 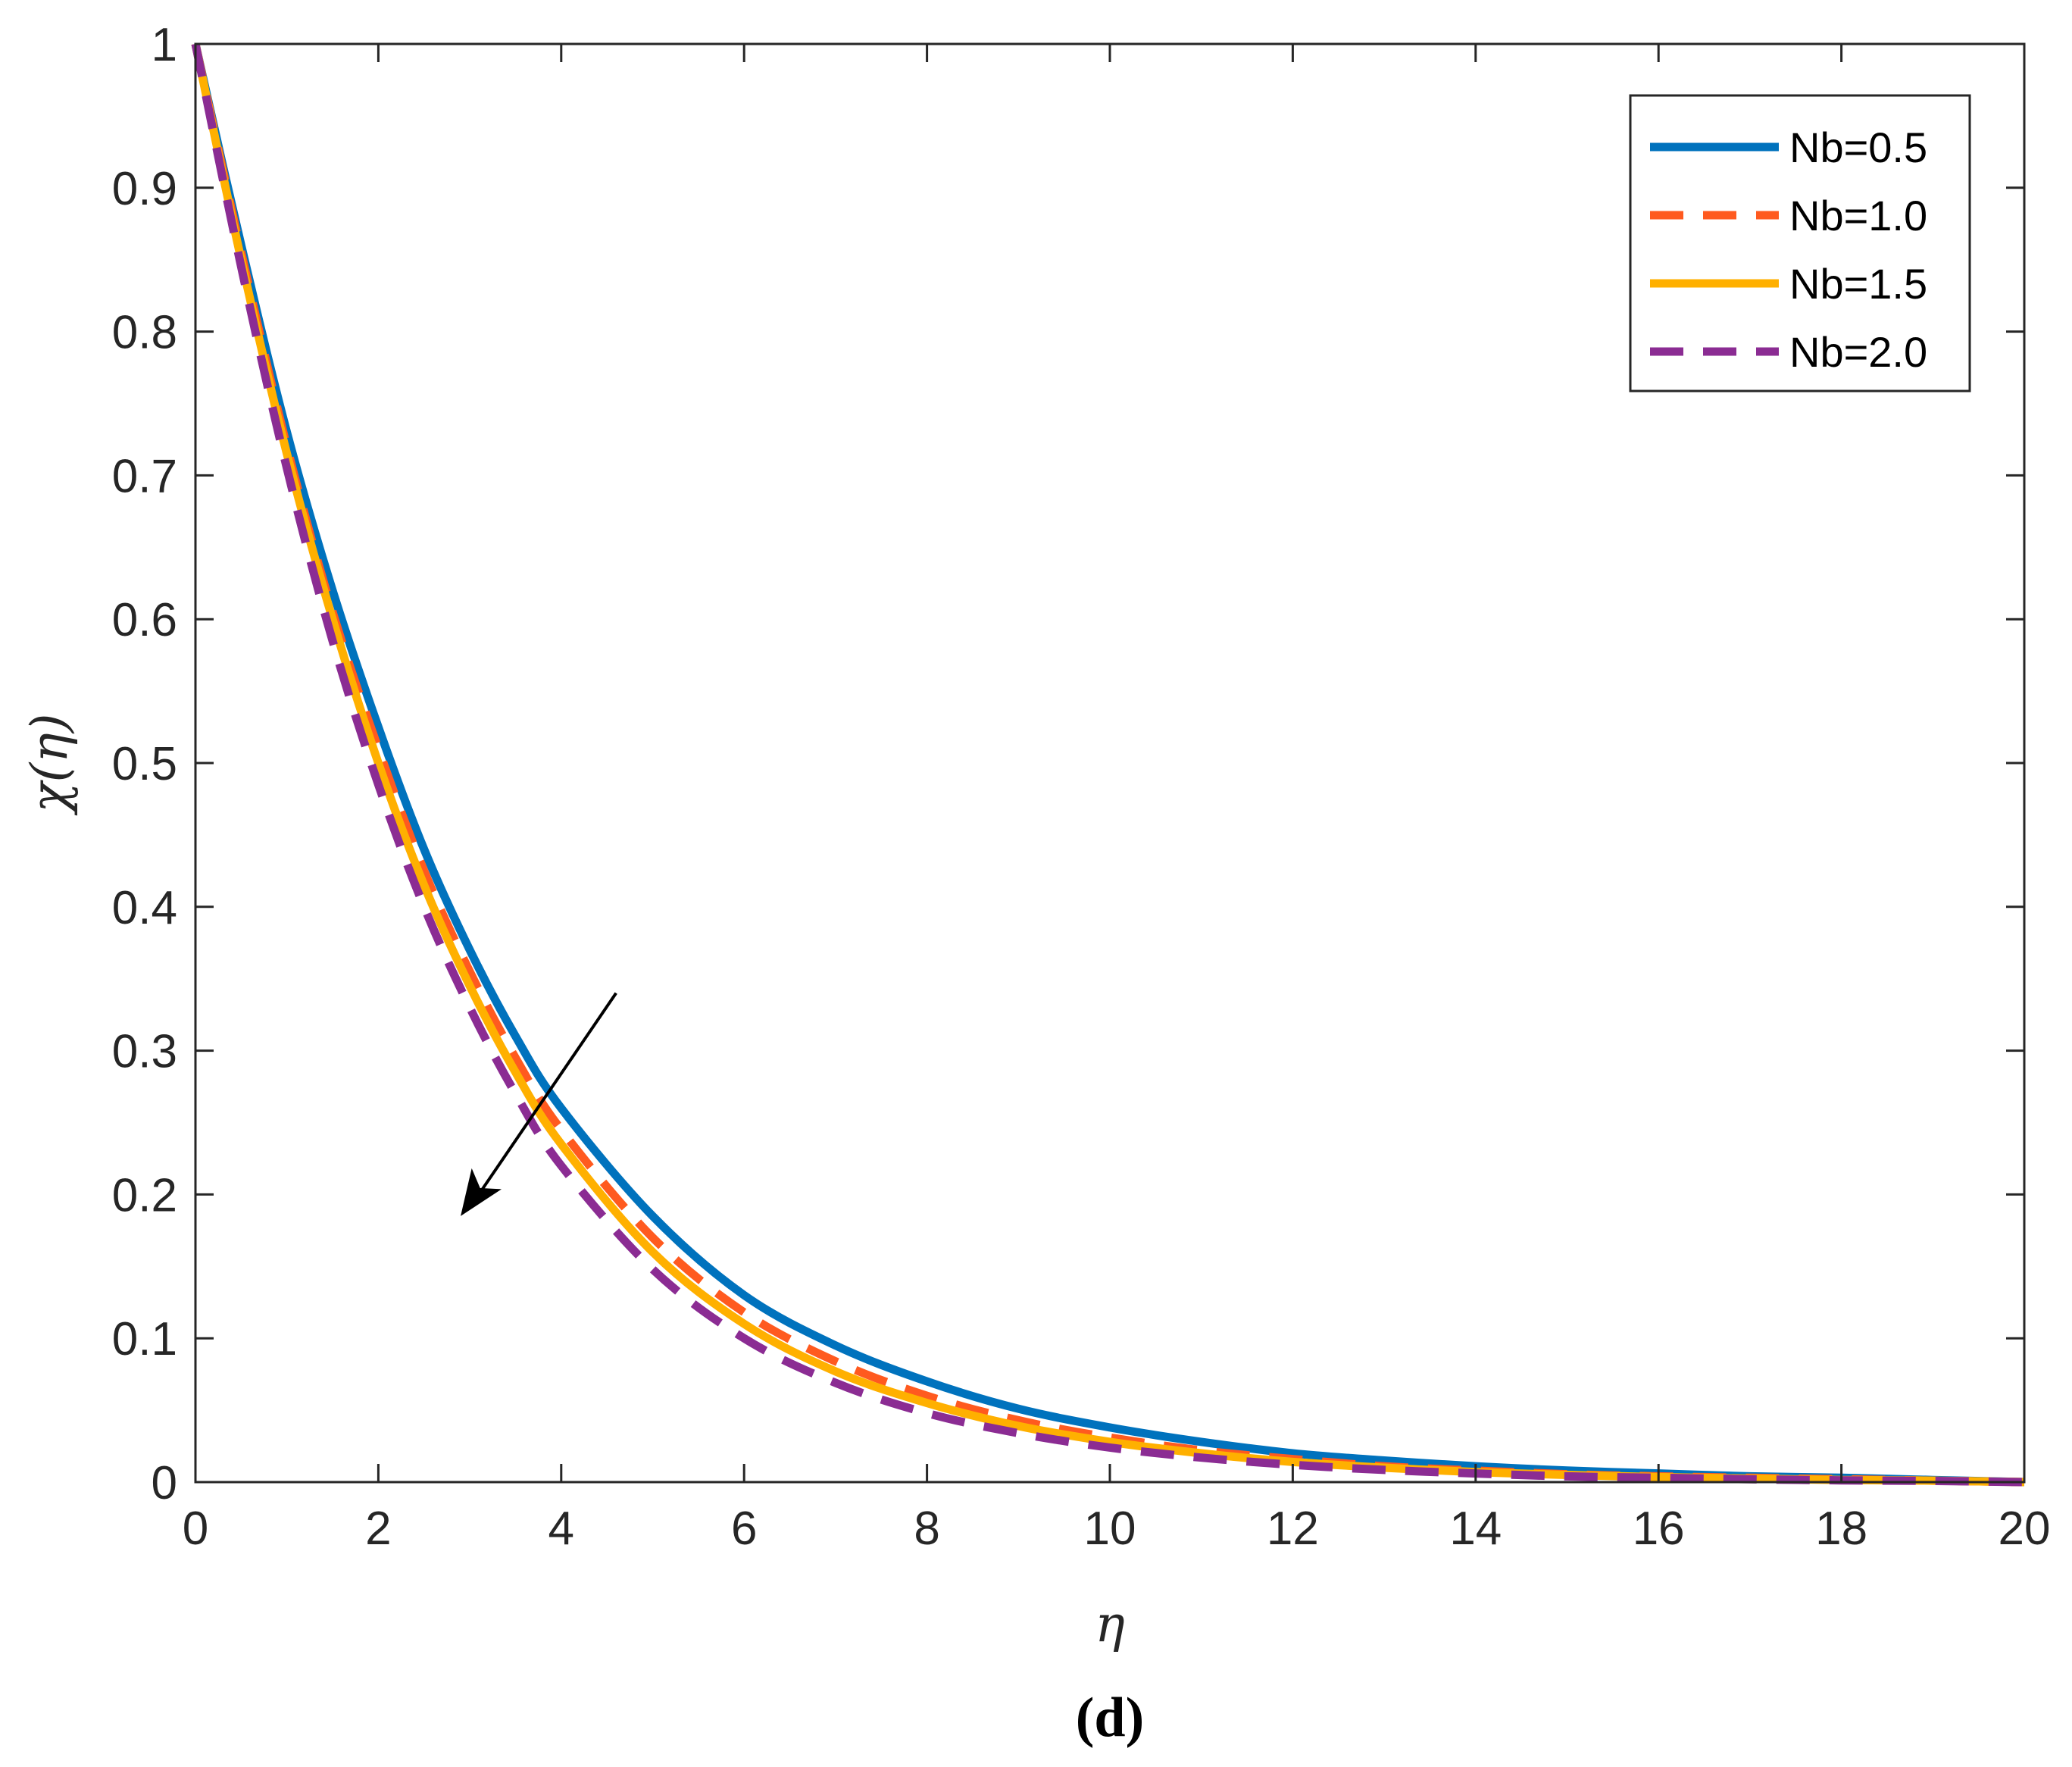 What do you see at coordinates (2025, 1529) in the screenshot?
I see `x-tick-label: 20` at bounding box center [2025, 1529].